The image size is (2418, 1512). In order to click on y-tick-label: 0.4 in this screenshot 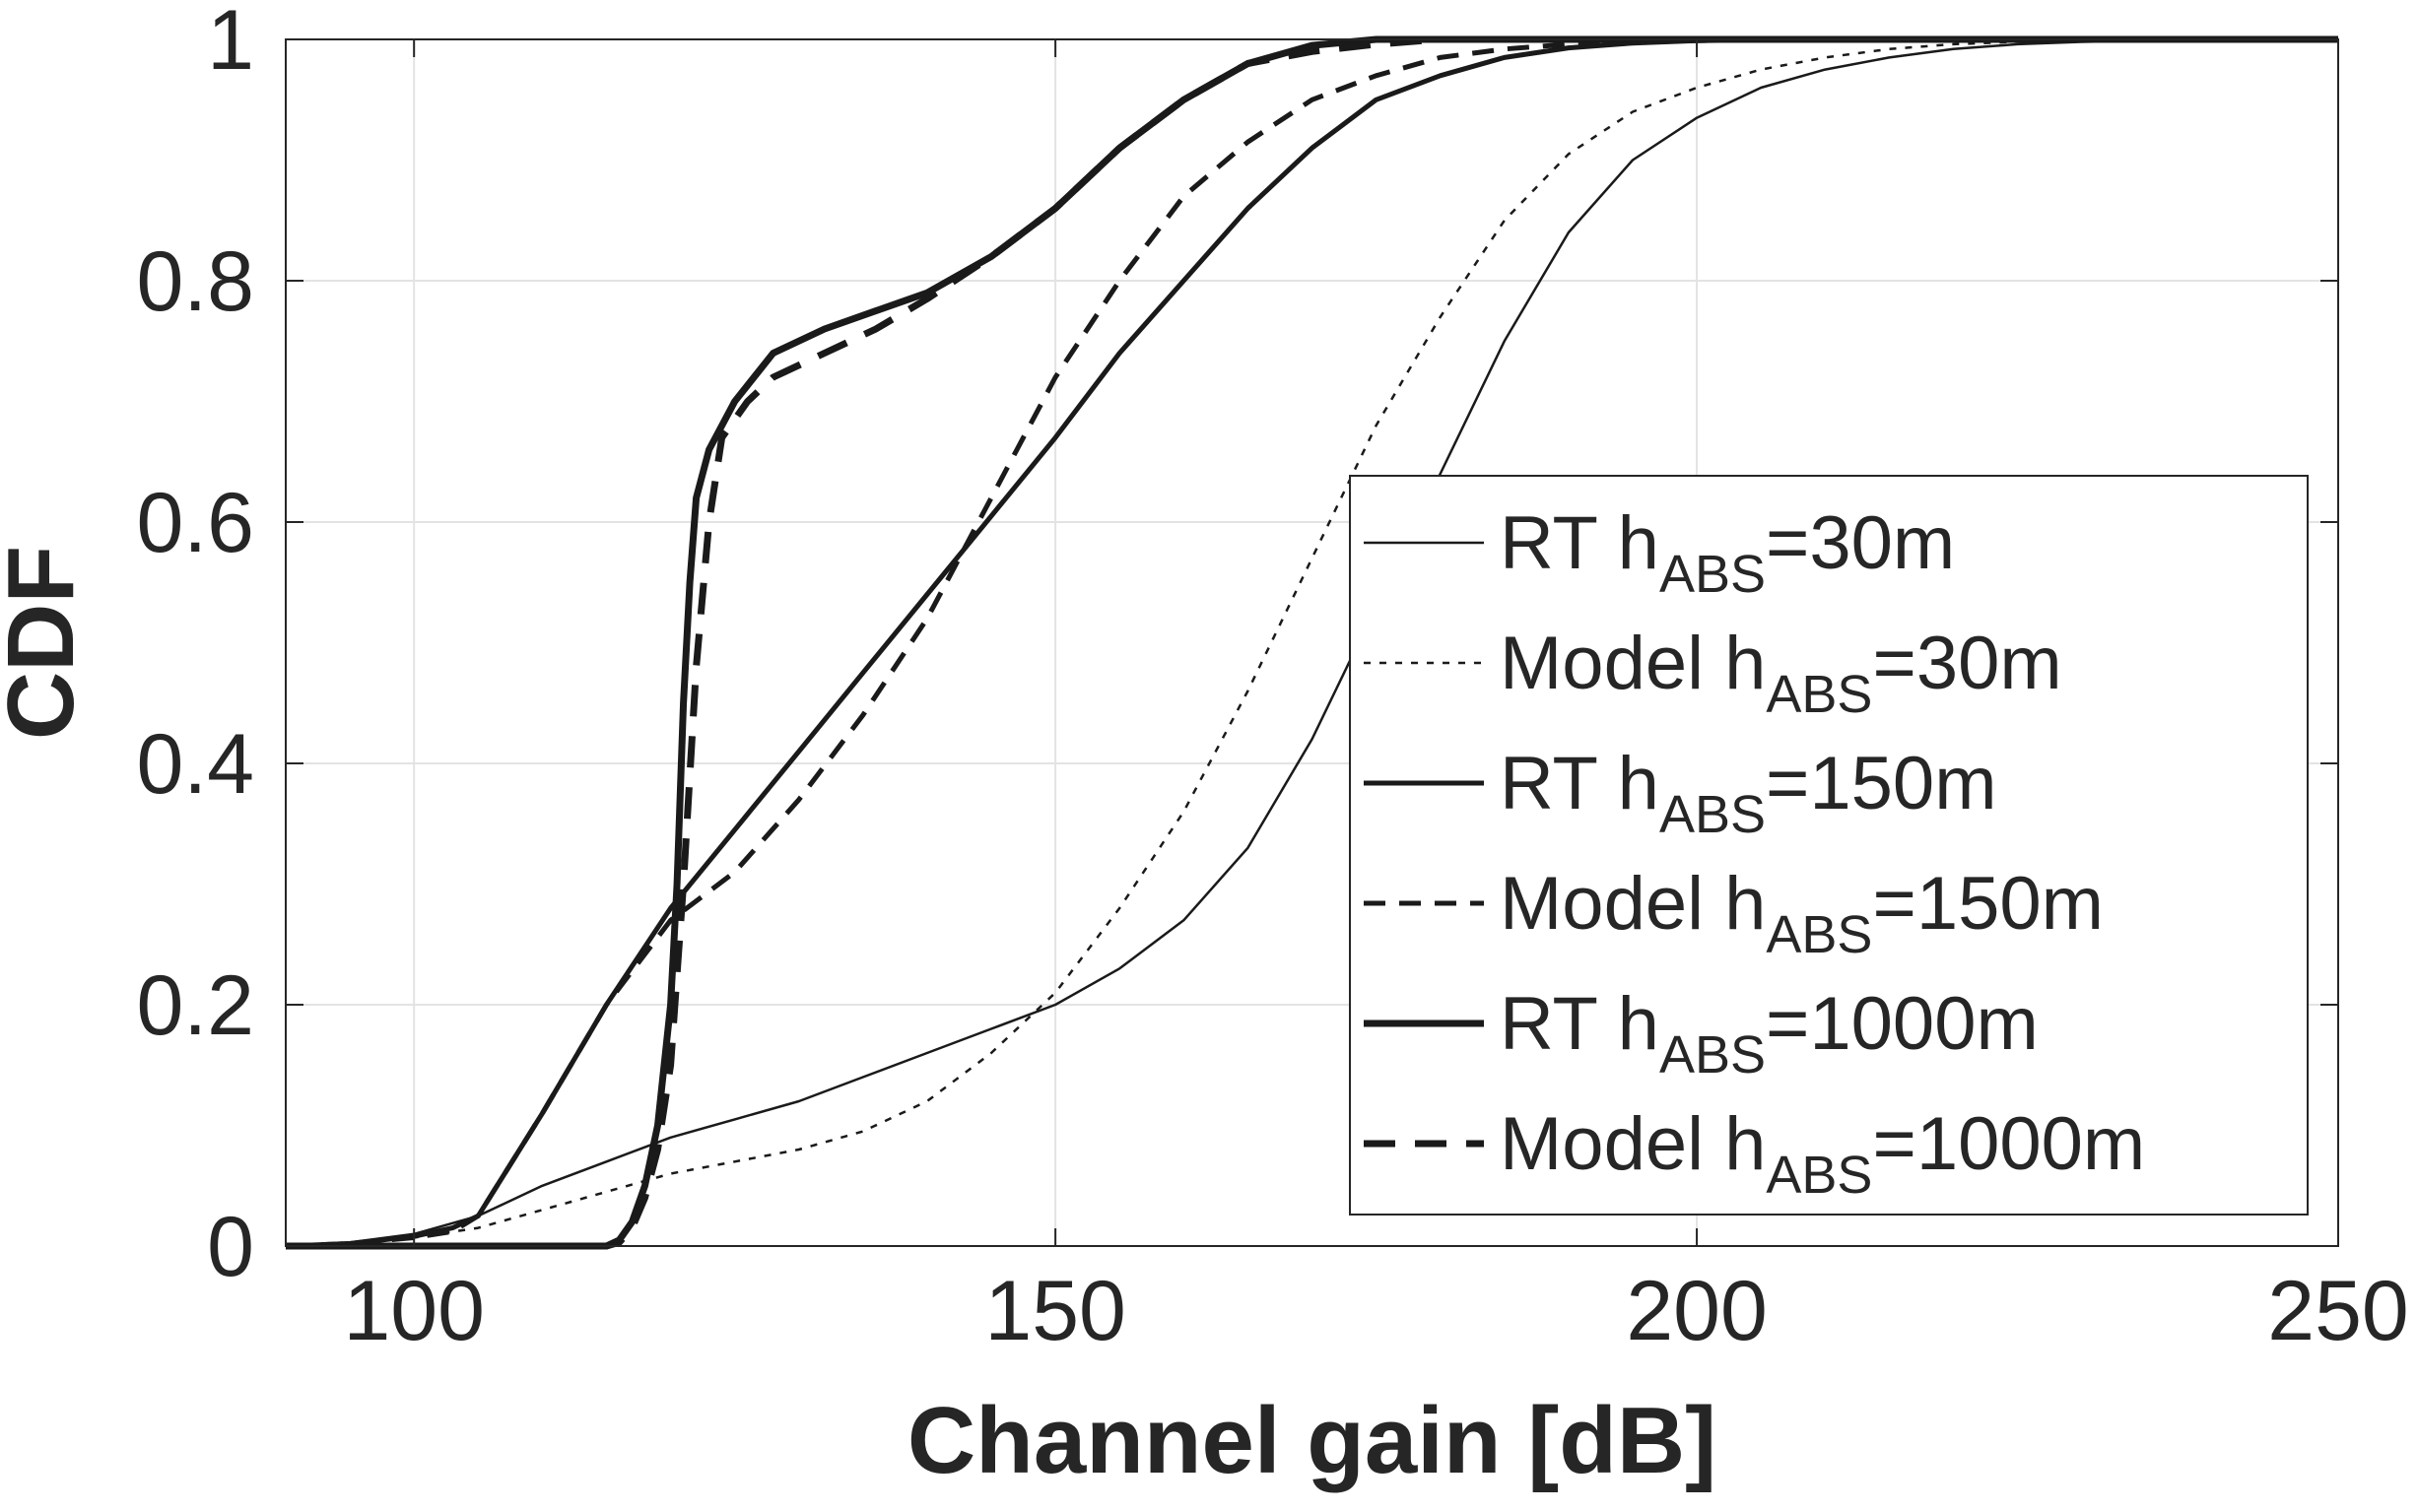, I will do `click(195, 764)`.